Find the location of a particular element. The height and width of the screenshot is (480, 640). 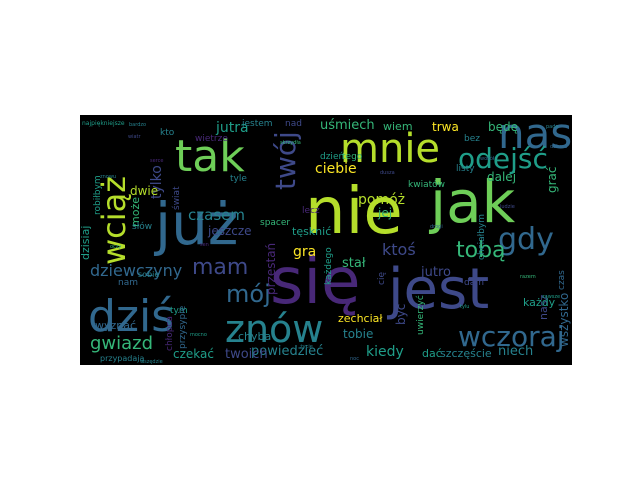

word: życie is located at coordinates (306, 347).